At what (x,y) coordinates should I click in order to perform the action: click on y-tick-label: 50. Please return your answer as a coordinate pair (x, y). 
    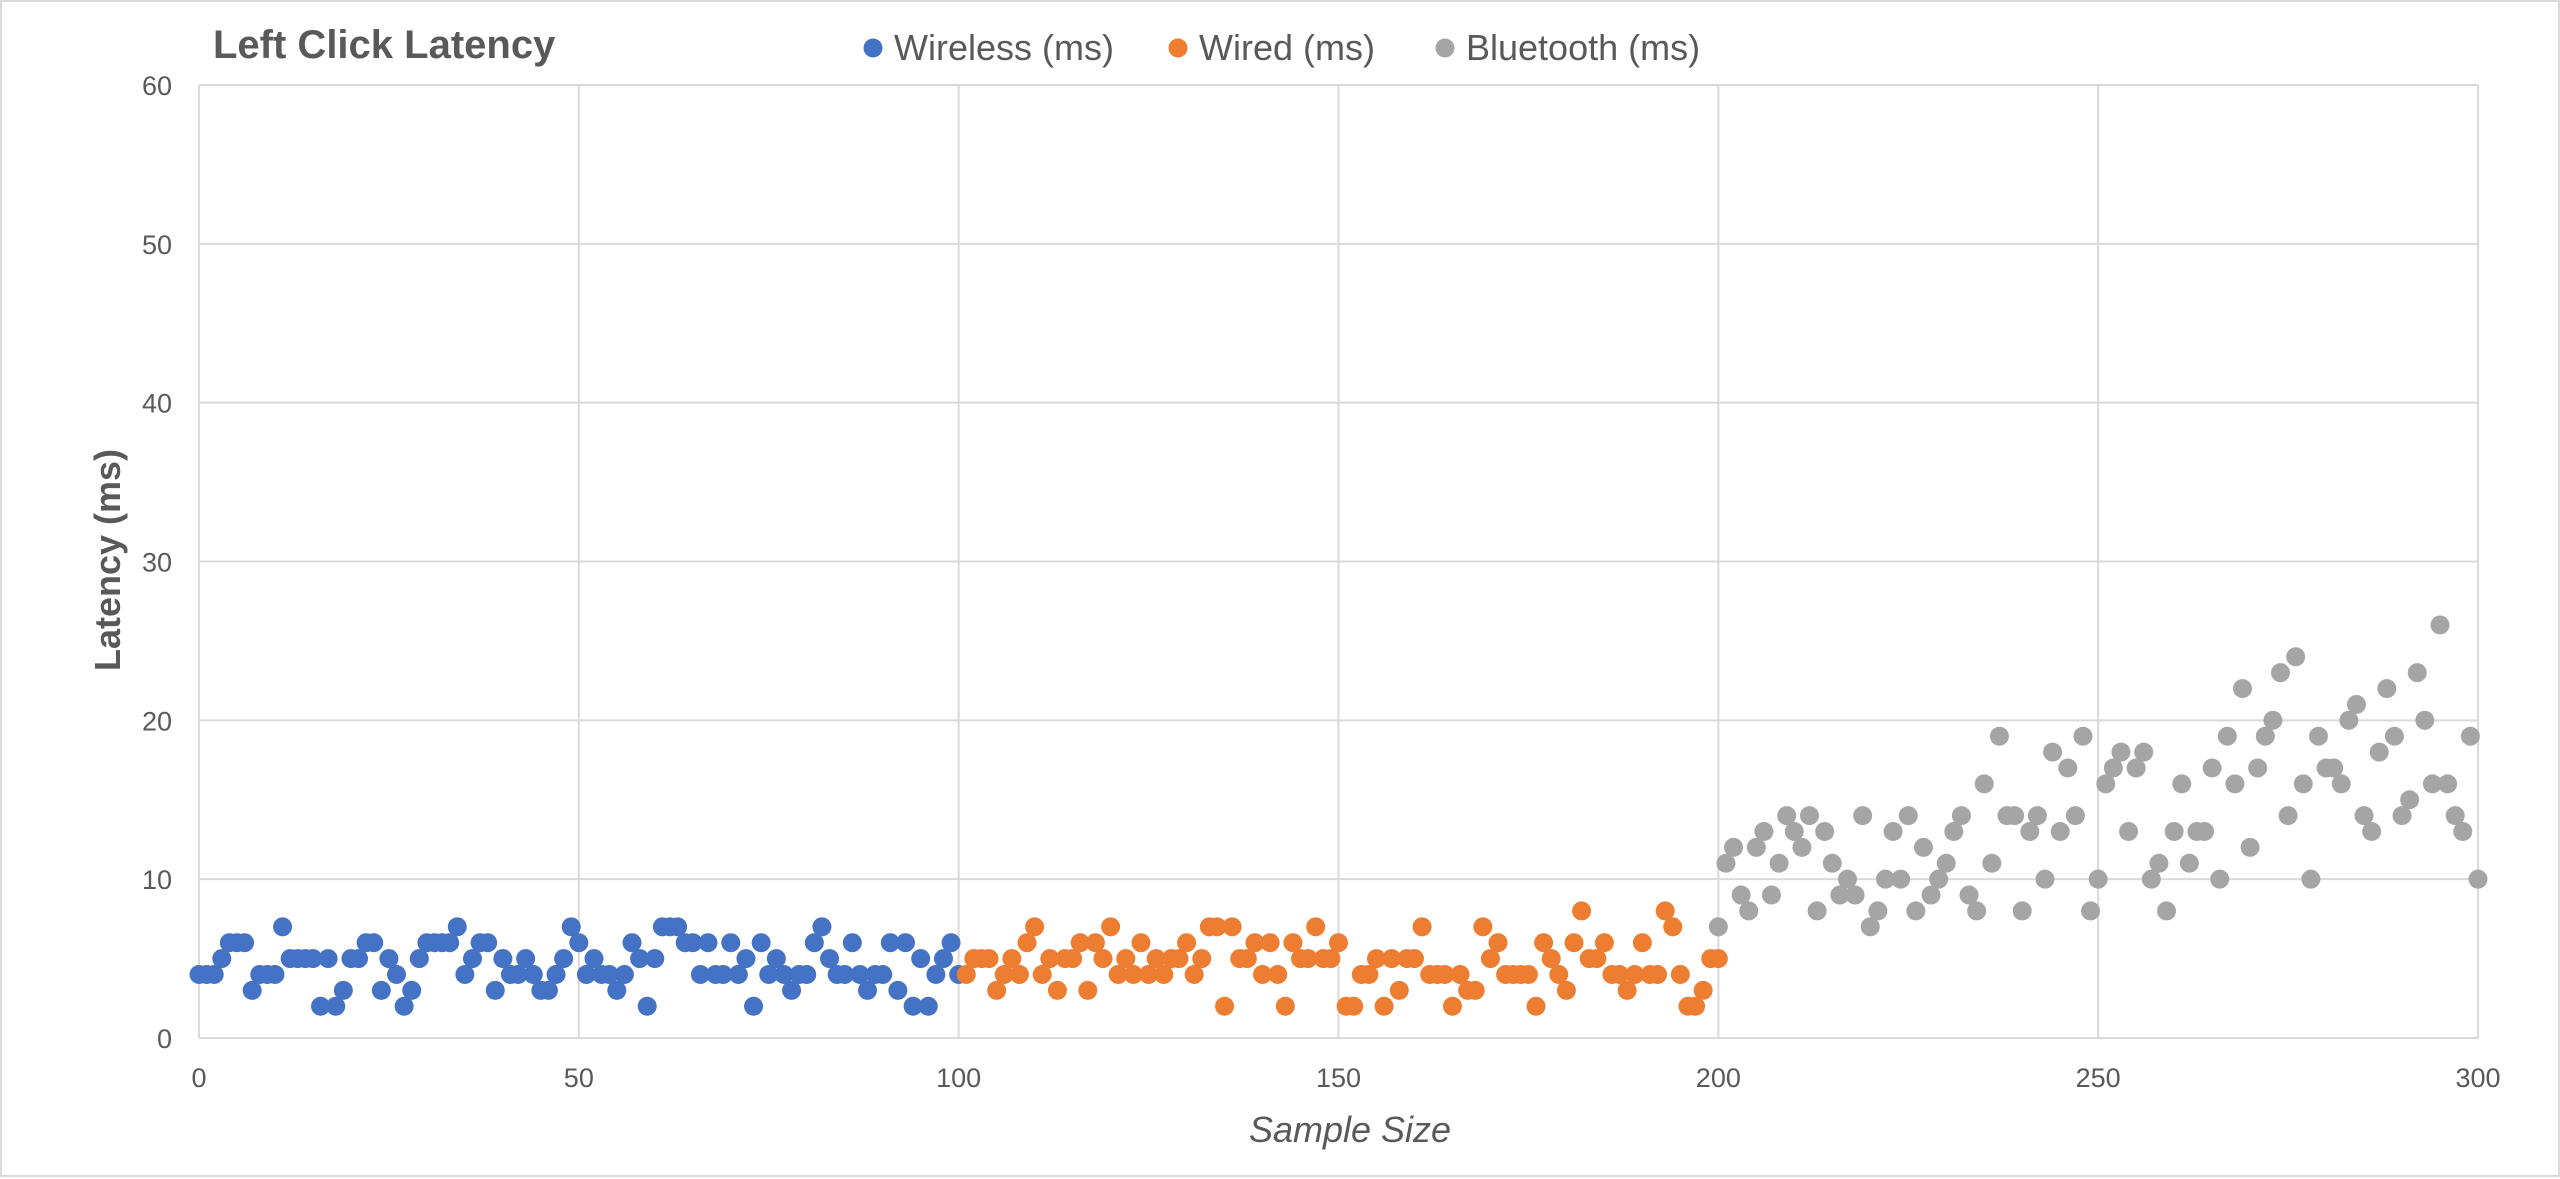
    Looking at the image, I should click on (157, 245).